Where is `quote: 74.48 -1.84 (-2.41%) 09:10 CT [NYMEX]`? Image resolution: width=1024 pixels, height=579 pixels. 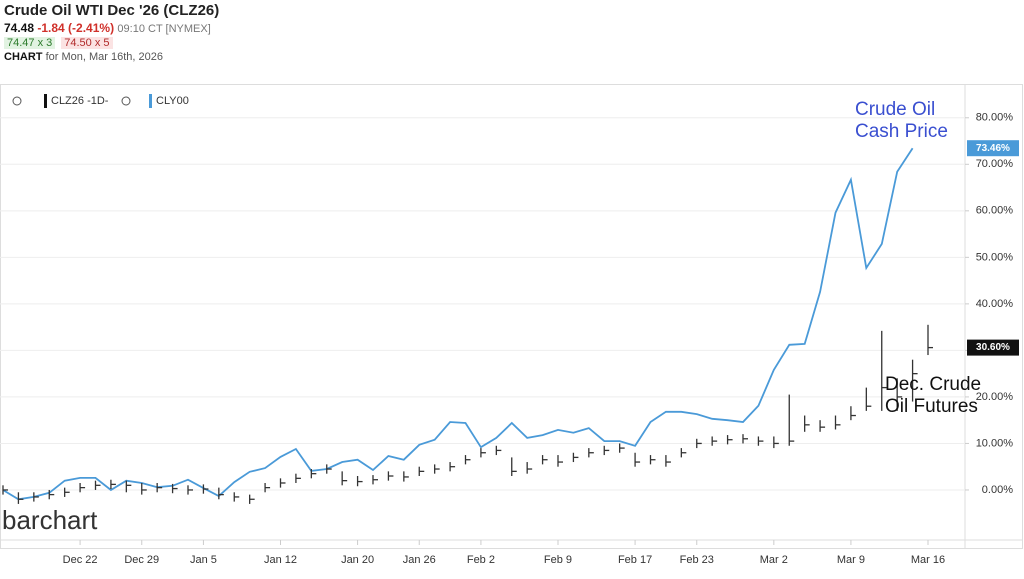
quote: 74.48 -1.84 (-2.41%) 09:10 CT [NYMEX] is located at coordinates (111, 28).